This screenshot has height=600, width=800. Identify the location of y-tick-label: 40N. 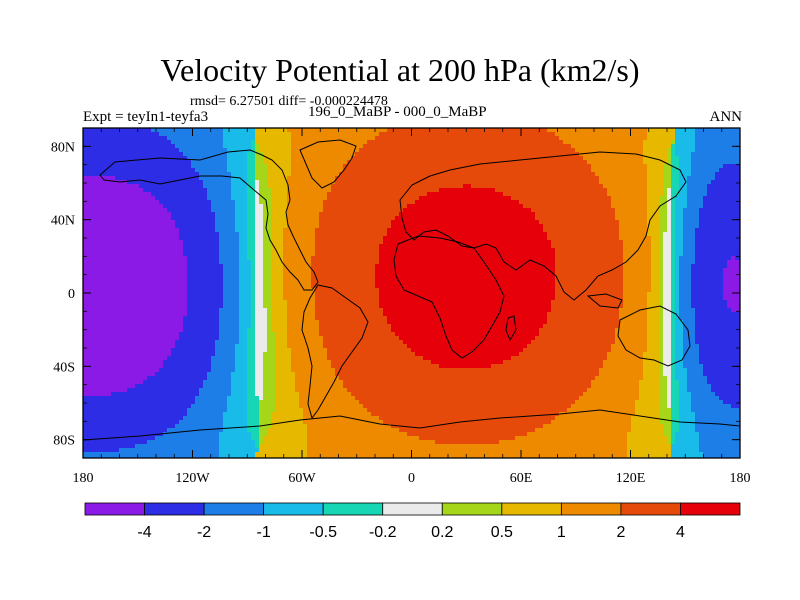
(63, 221).